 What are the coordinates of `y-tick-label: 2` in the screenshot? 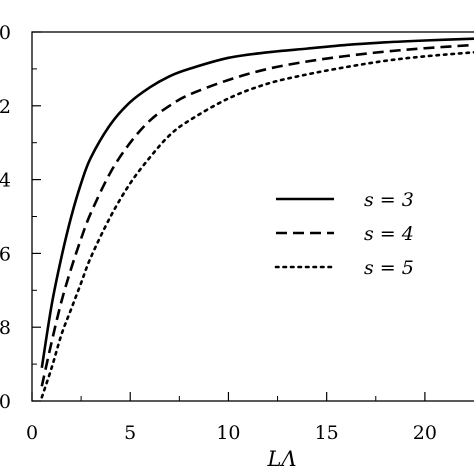 It's located at (5, 107).